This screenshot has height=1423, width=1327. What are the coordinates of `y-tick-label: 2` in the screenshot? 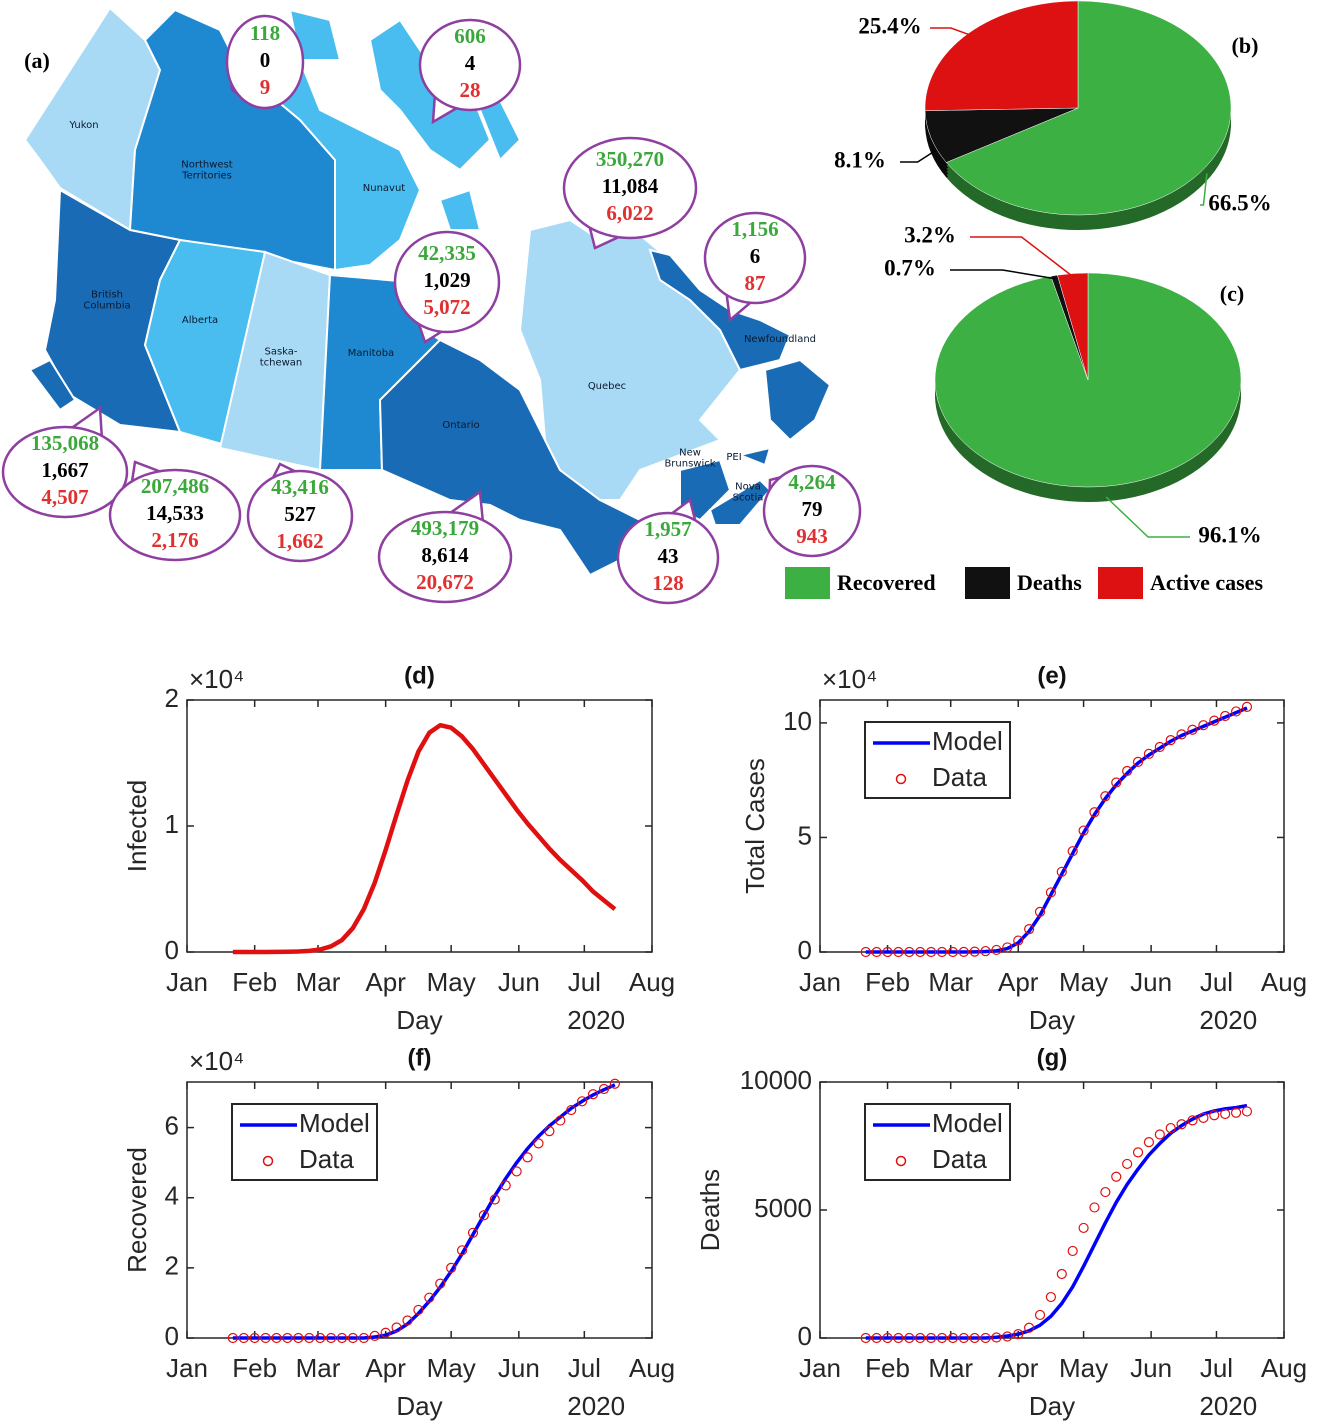 It's located at (172, 1266).